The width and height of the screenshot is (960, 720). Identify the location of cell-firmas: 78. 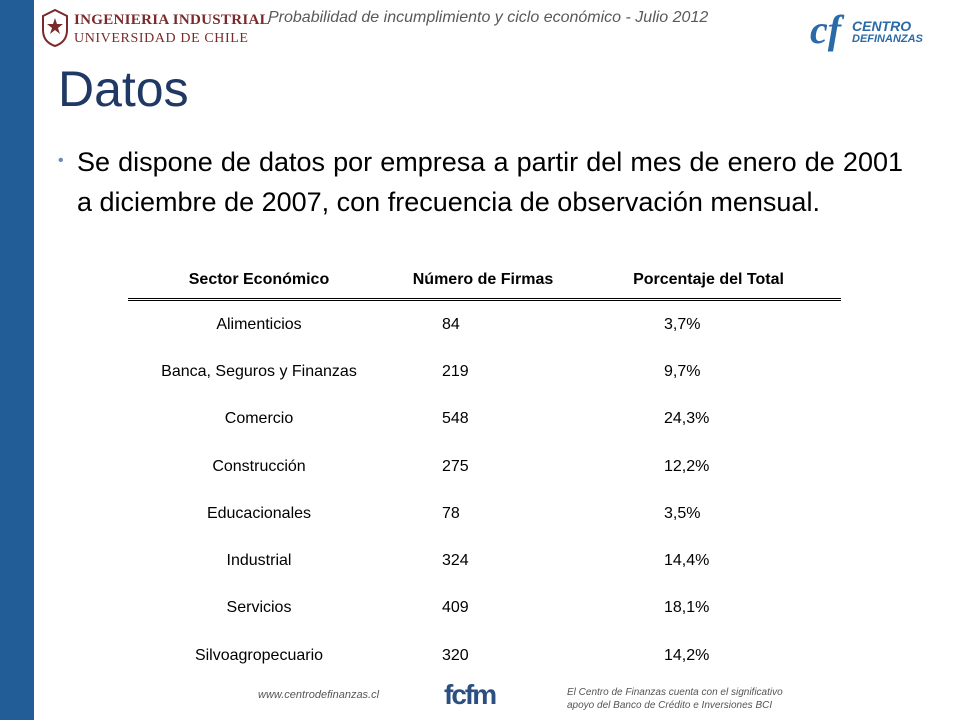
(451, 513).